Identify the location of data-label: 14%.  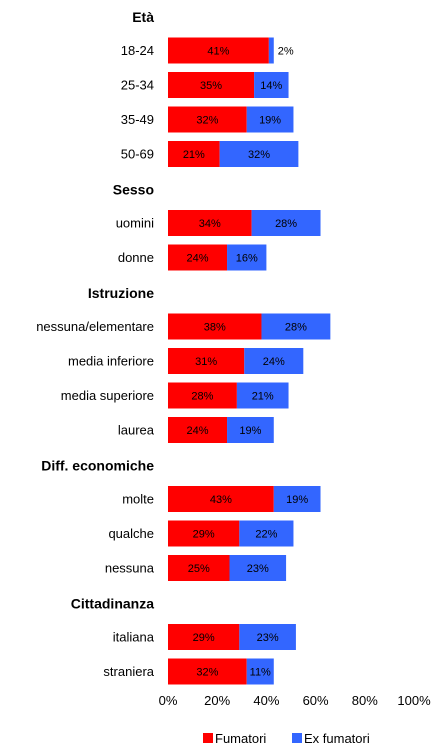
(271, 86).